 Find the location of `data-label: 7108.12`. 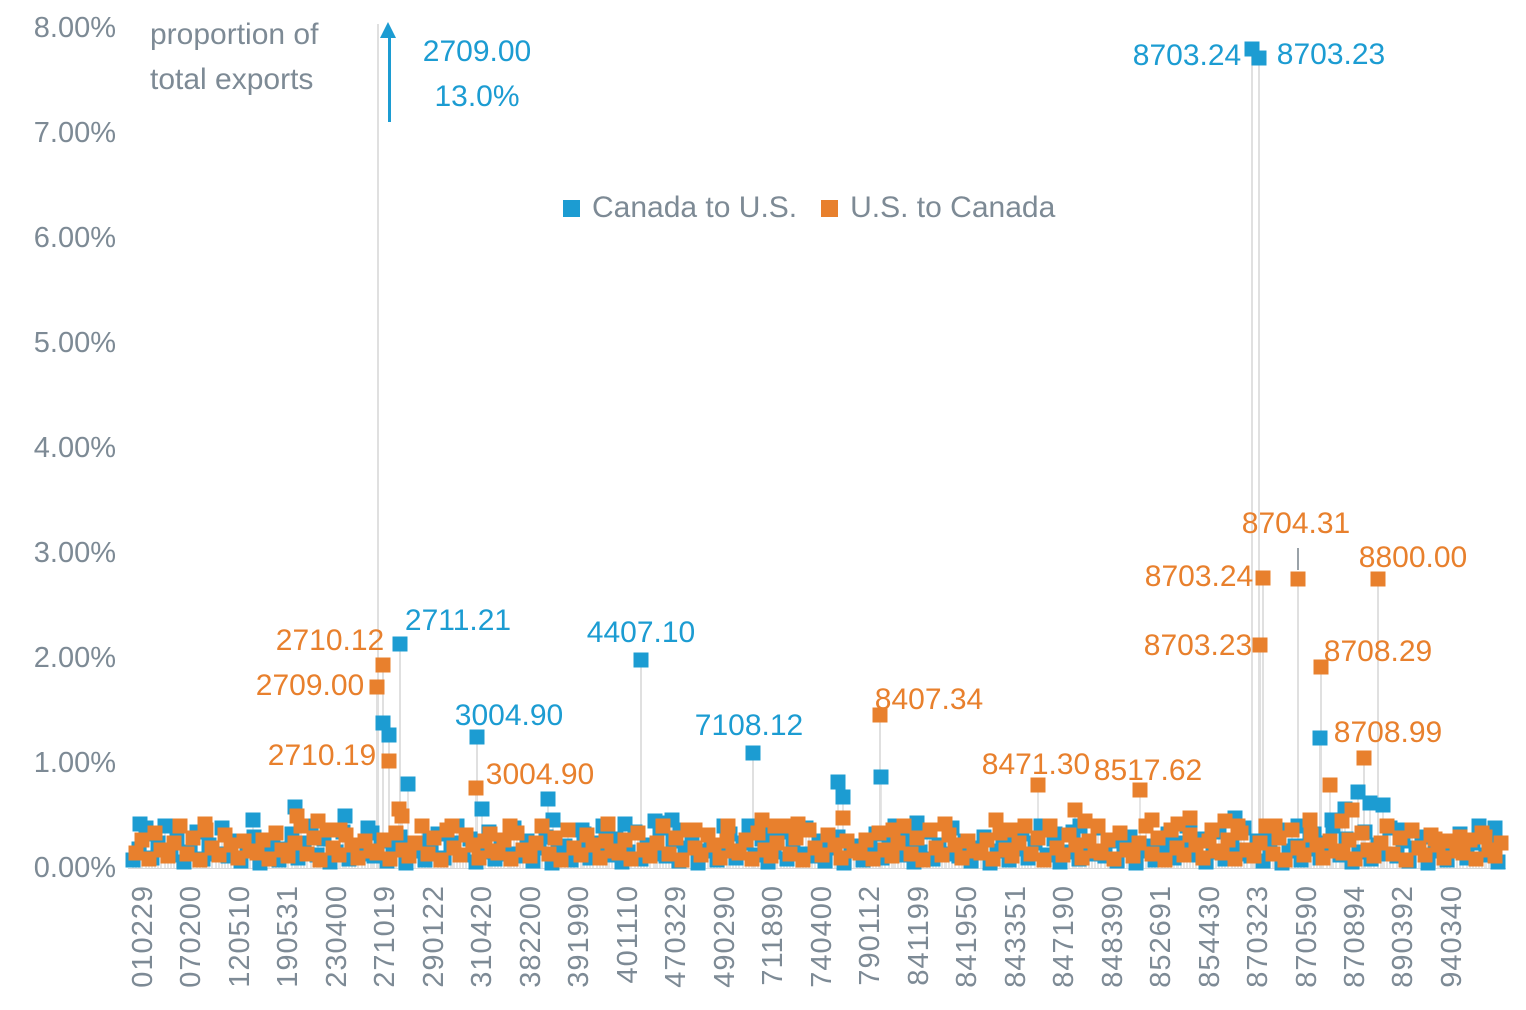

data-label: 7108.12 is located at coordinates (749, 725).